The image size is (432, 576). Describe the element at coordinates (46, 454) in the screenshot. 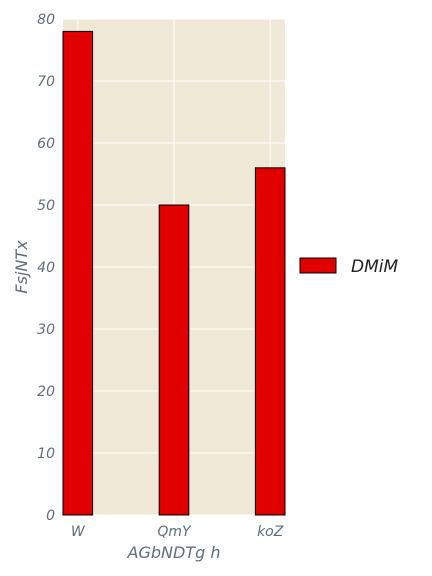

I see `y-tick-10: 10` at that location.